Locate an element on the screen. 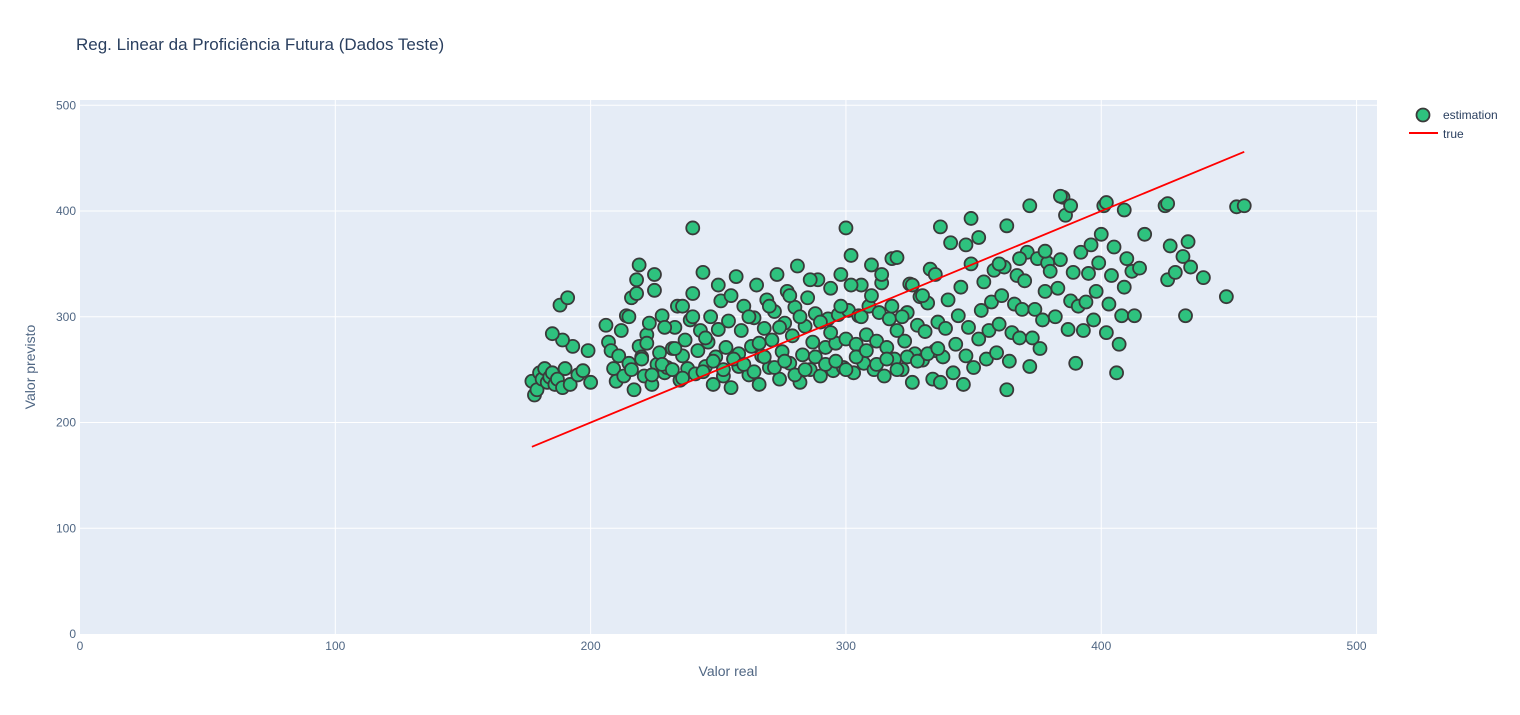 This screenshot has height=715, width=1520. x-tick-label: 500 is located at coordinates (1357, 646).